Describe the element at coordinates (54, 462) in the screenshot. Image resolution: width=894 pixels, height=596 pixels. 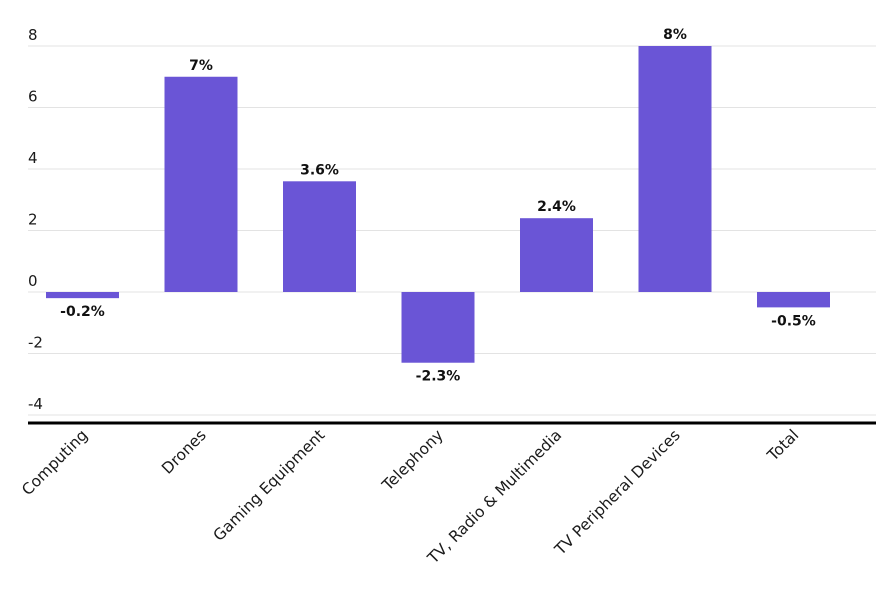
I see `x-tick-label: Computing` at that location.